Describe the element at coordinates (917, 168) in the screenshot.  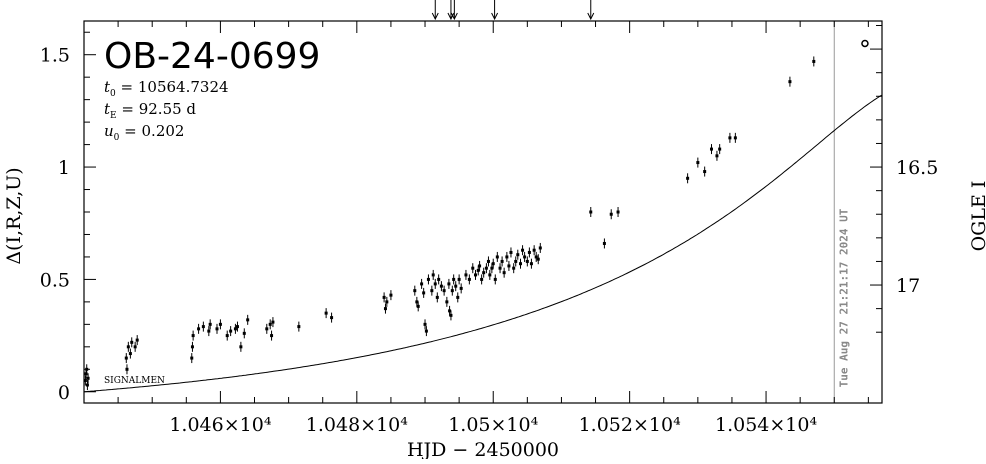
I see `y2-tick-label: 16.5` at that location.